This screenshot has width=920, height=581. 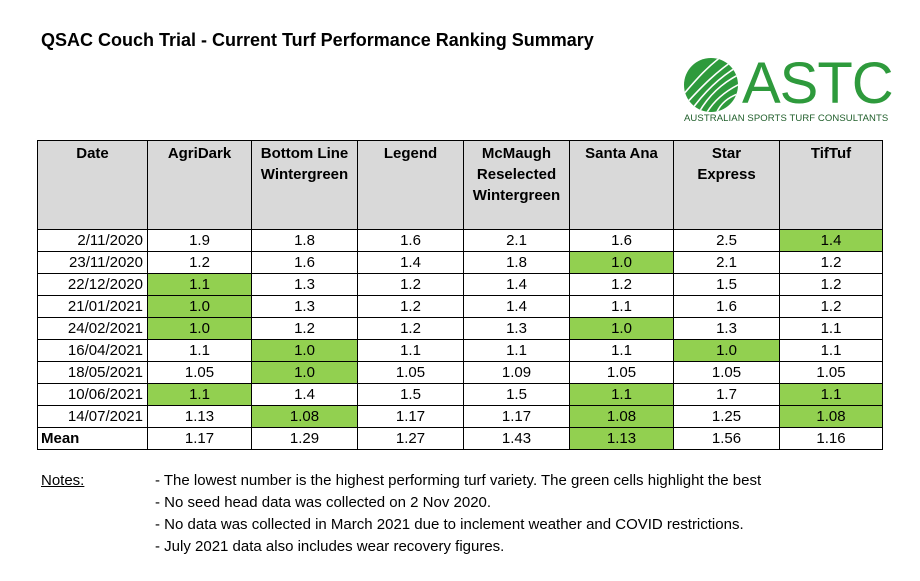 What do you see at coordinates (63, 480) in the screenshot?
I see `notes-label: Notes:` at bounding box center [63, 480].